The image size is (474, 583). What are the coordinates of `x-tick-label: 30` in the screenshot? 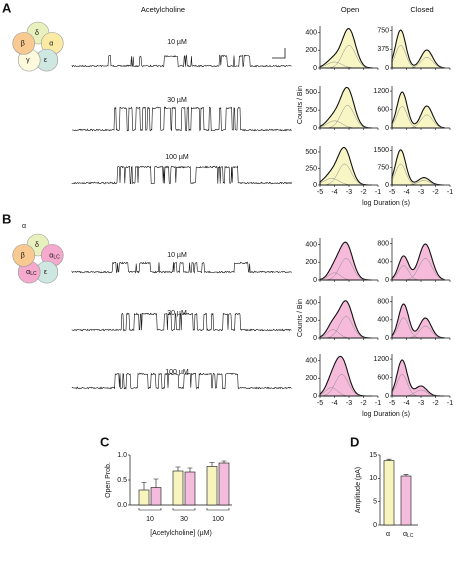 It's located at (184, 519).